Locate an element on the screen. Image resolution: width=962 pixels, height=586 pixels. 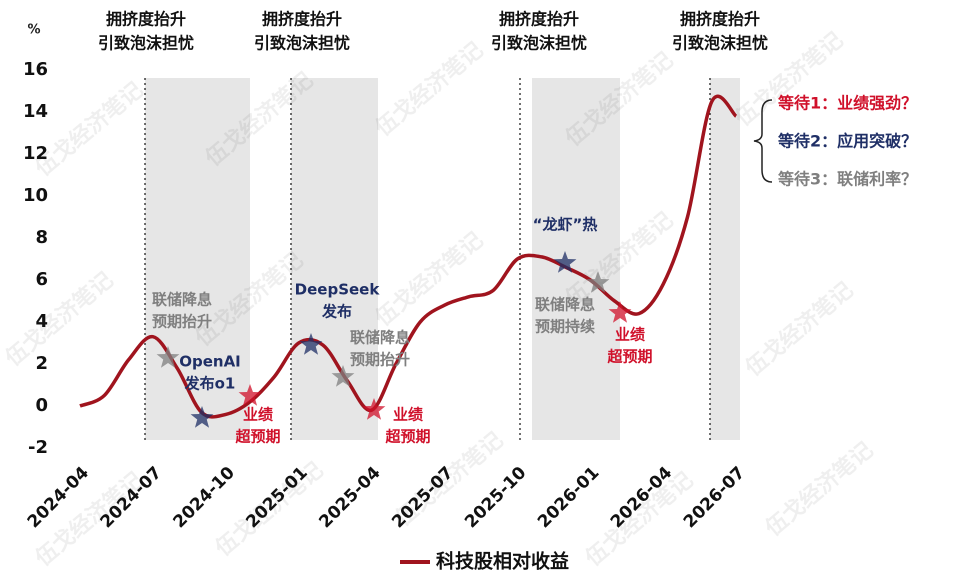
y-tick-label: 6 is located at coordinates (41, 279).